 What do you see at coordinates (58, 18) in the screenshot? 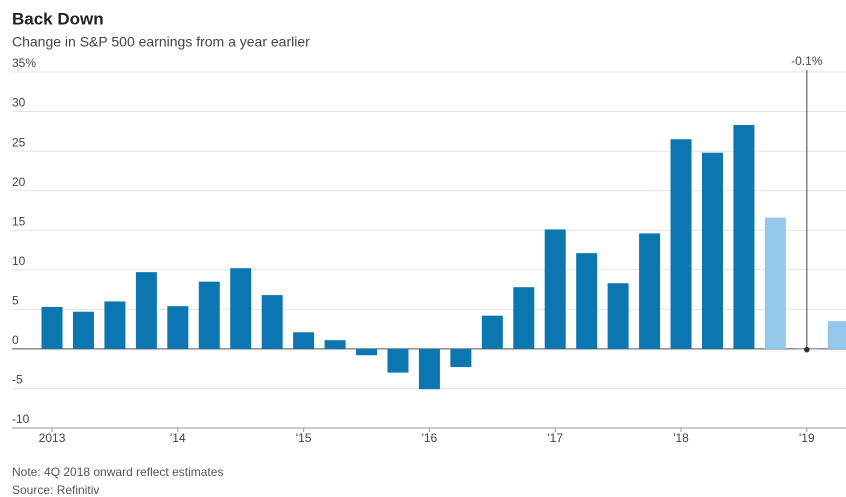
I see `chart-title: Back Down` at bounding box center [58, 18].